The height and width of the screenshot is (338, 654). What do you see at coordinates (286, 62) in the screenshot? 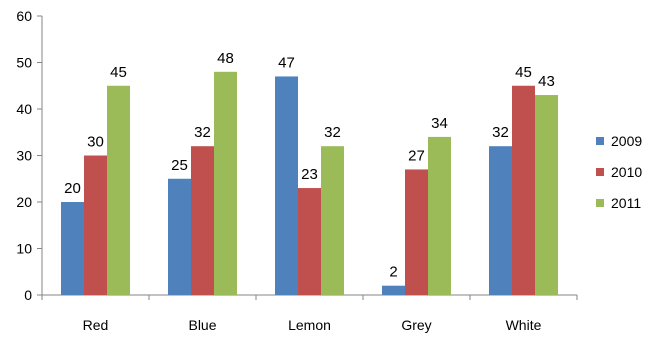
I see `bar-value-label: 47` at bounding box center [286, 62].